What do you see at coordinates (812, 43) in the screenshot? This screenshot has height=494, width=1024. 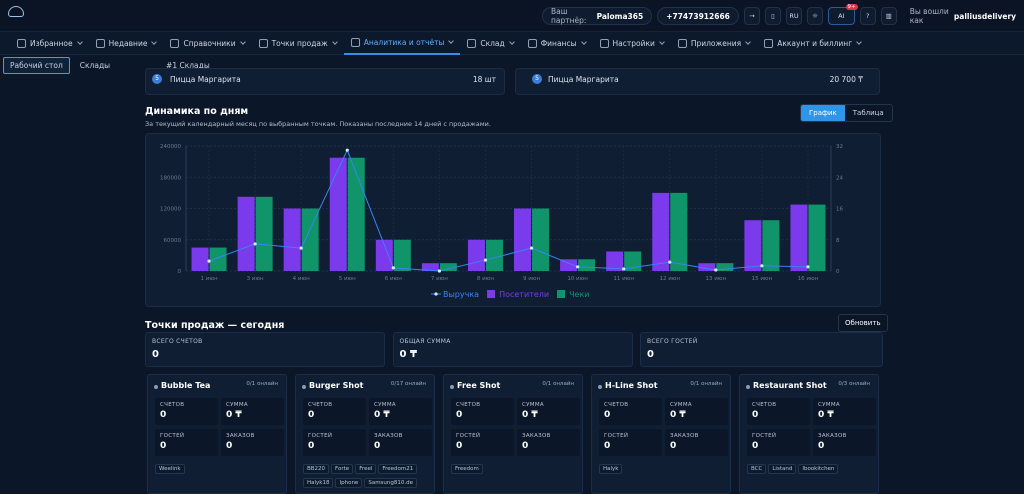 I see `nav-item: Аккаунт и биллинг` at bounding box center [812, 43].